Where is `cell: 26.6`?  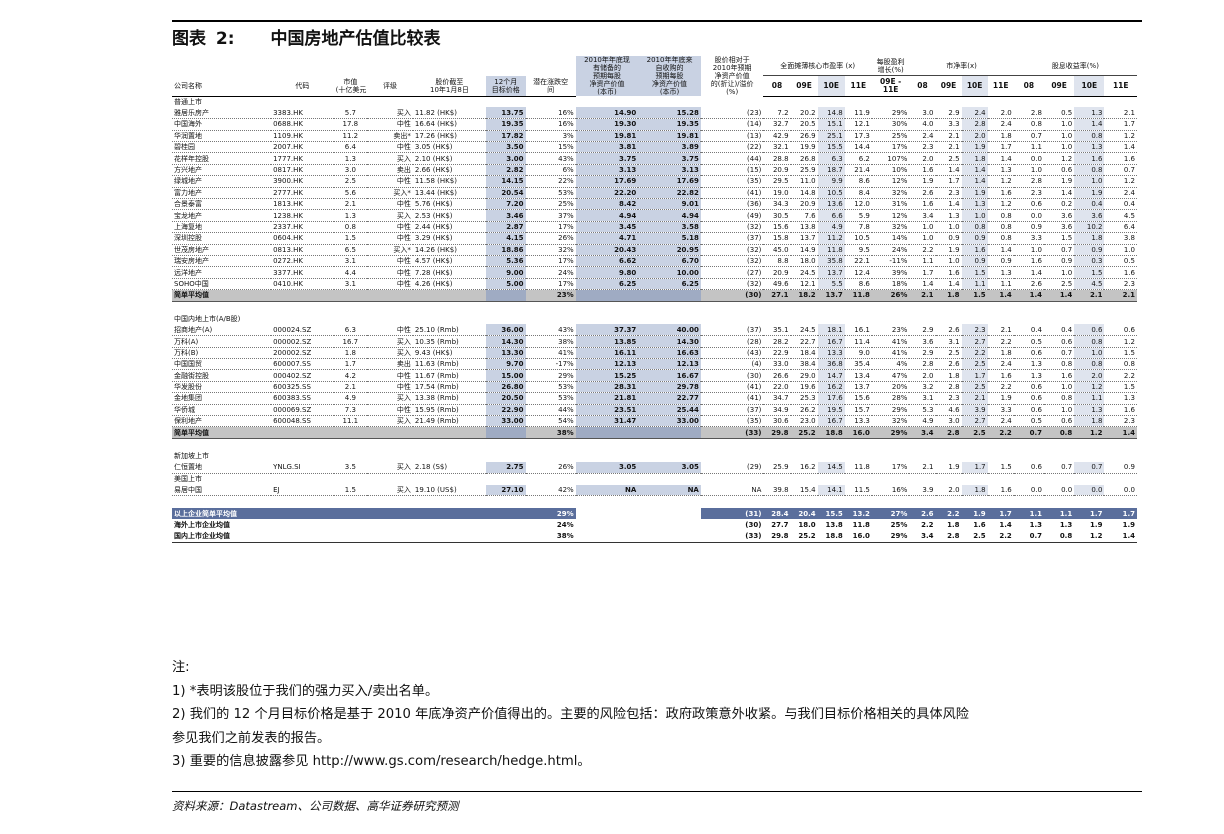
cell: 26.6 is located at coordinates (777, 375).